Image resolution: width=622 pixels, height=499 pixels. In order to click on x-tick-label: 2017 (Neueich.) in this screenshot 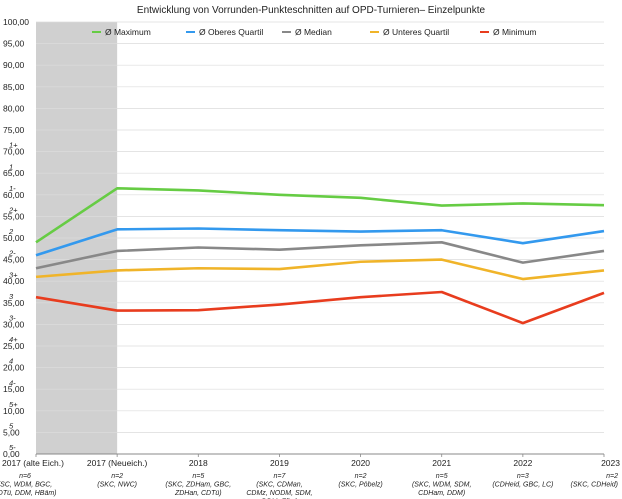, I will do `click(117, 463)`.